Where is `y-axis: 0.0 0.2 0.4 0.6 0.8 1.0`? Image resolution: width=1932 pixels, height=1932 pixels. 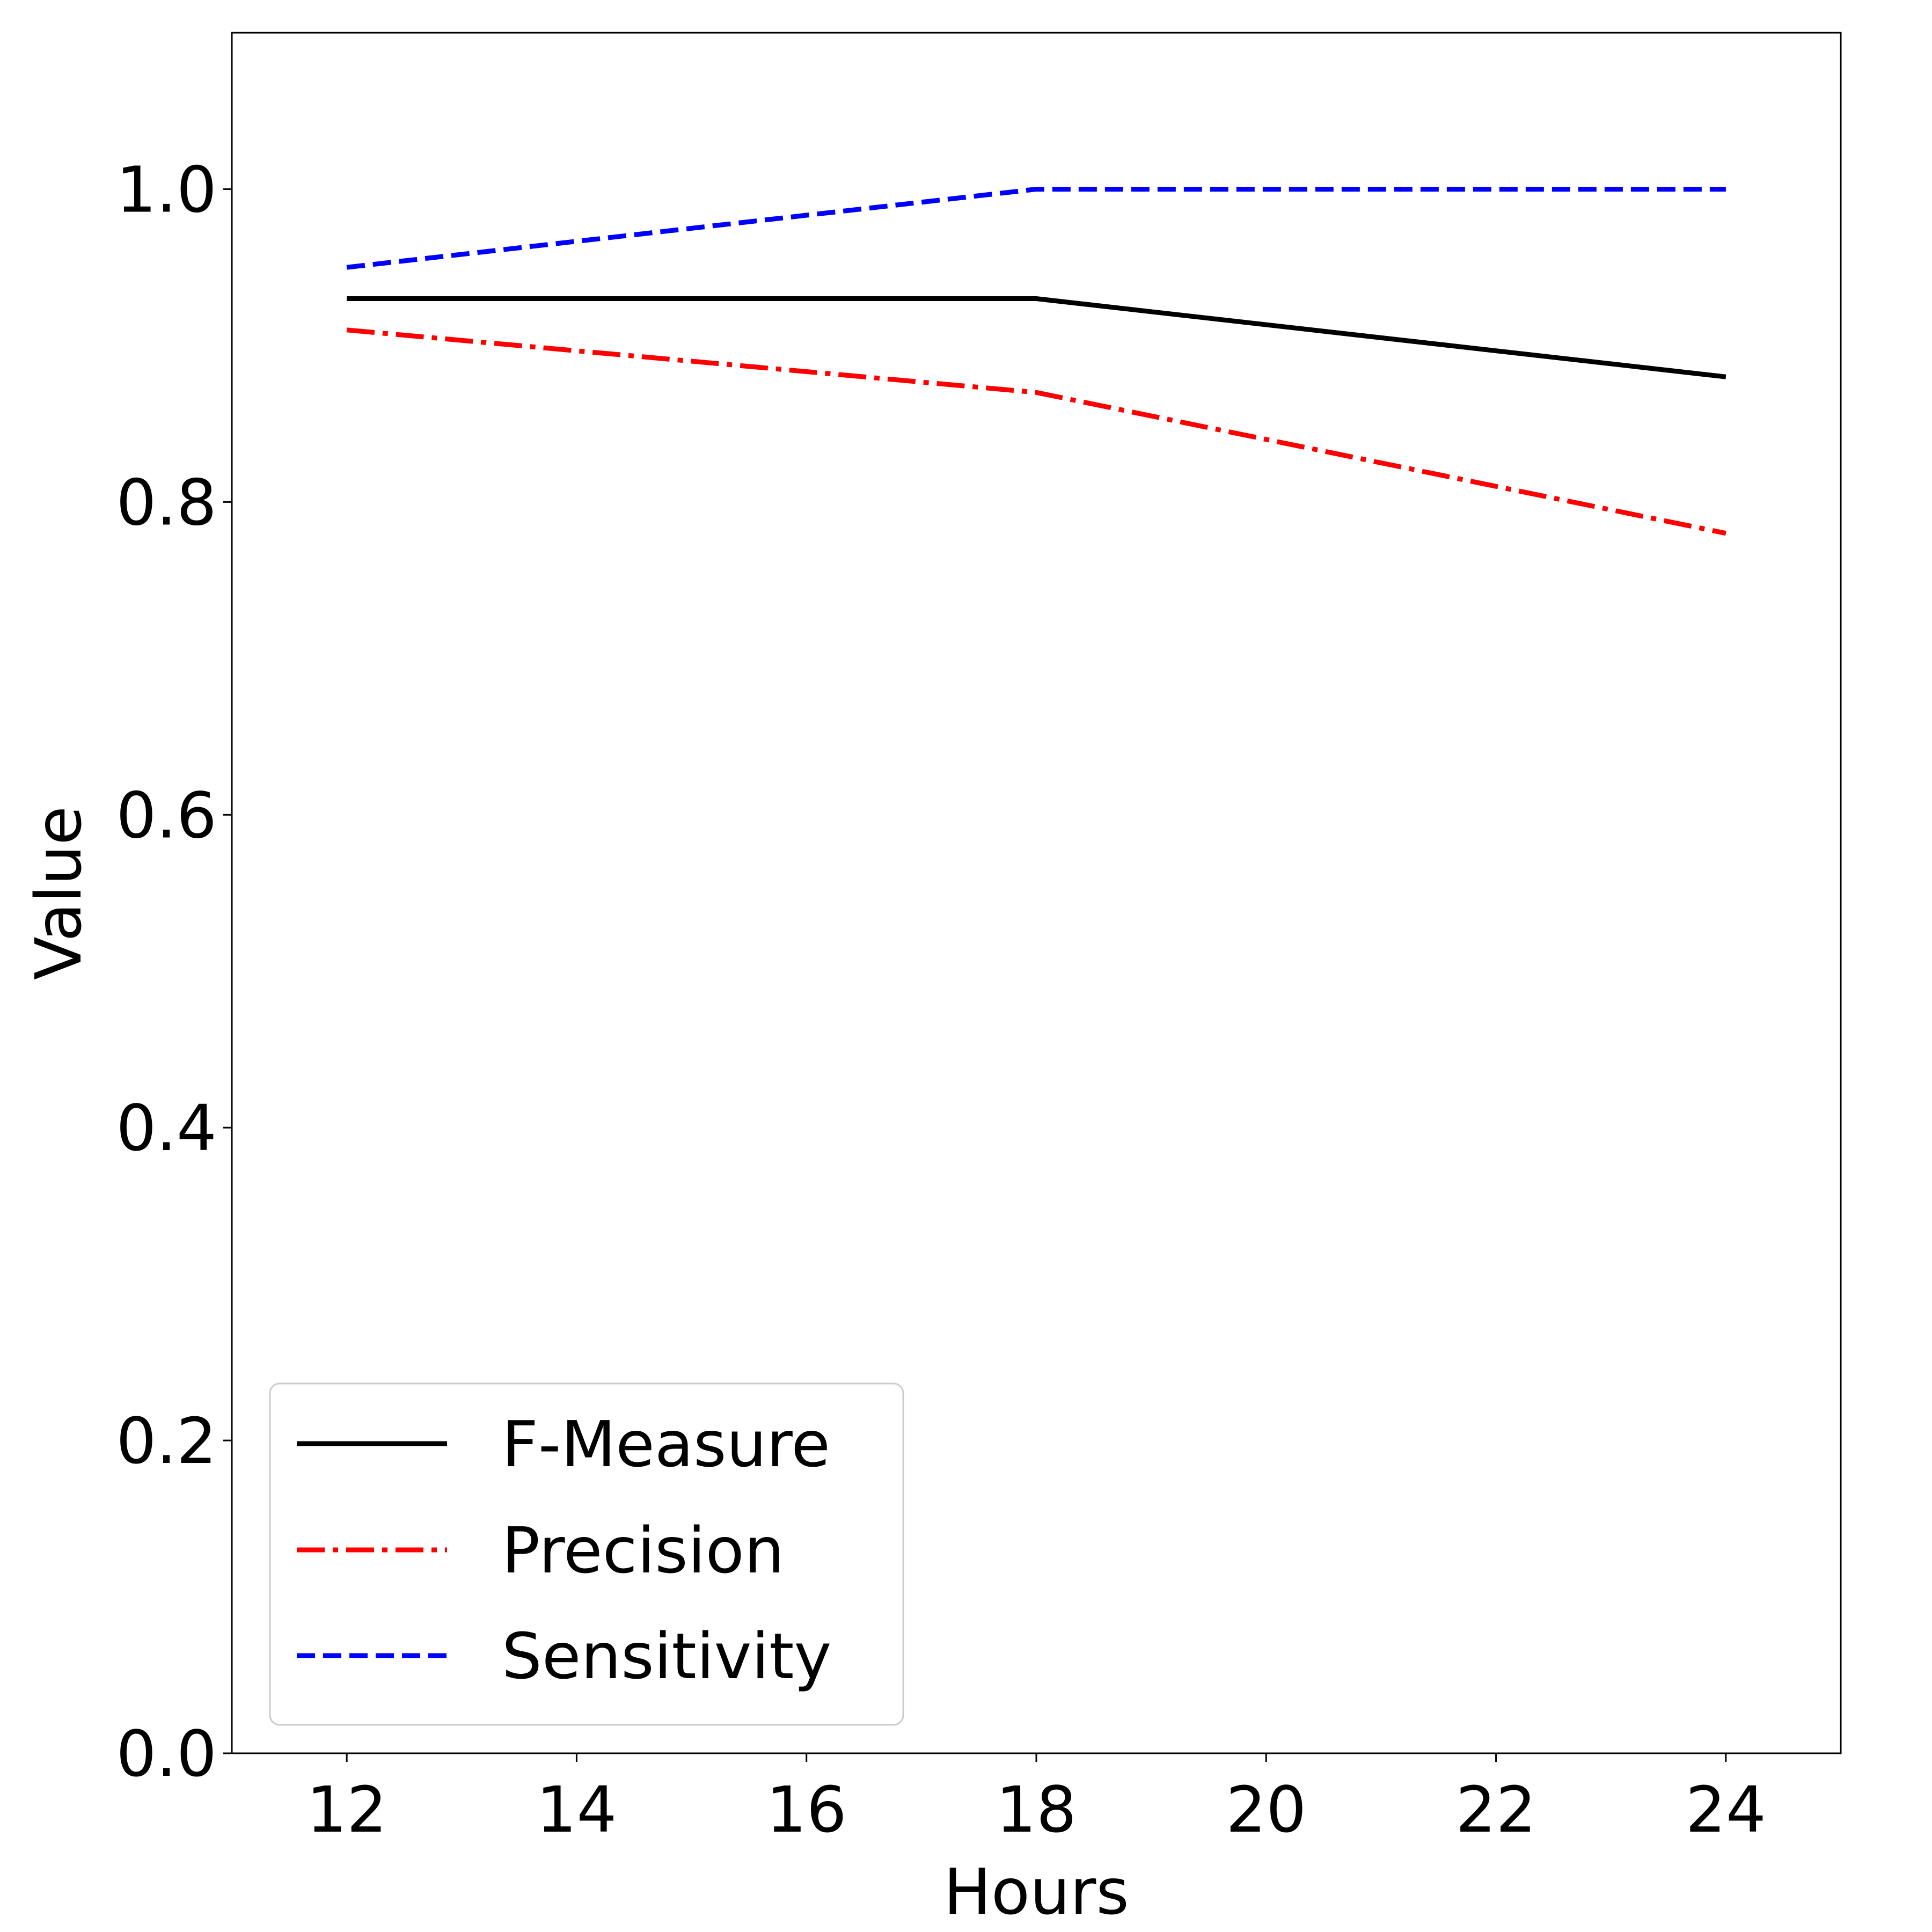
y-axis: 0.0 0.2 0.4 0.6 0.8 1.0 is located at coordinates (174, 971).